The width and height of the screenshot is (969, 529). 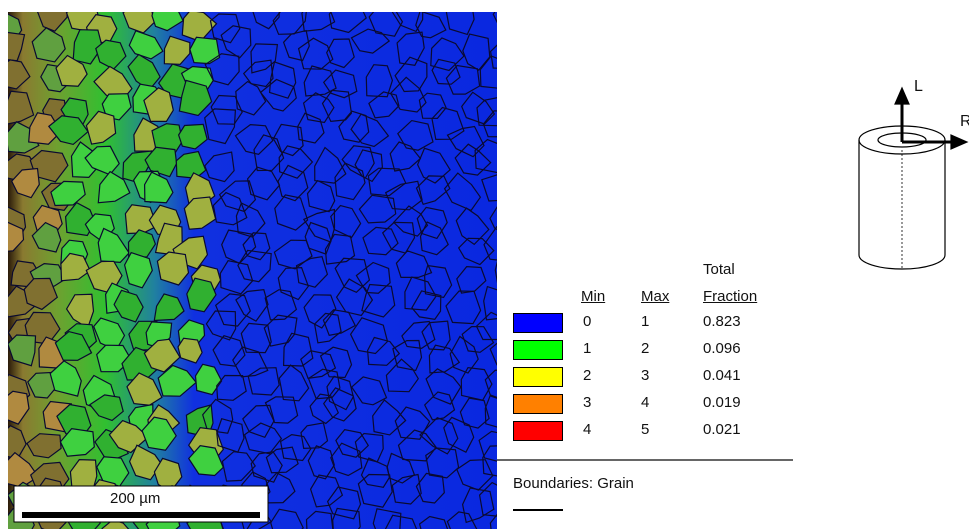 What do you see at coordinates (722, 375) in the screenshot?
I see `fraction-value: 0.041` at bounding box center [722, 375].